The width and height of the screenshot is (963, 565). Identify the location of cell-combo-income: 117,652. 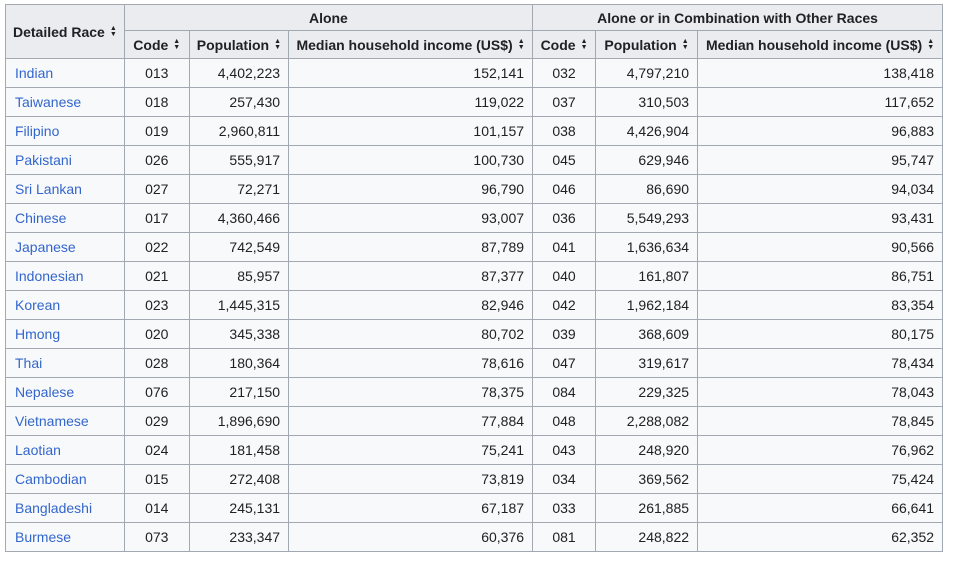
(820, 102).